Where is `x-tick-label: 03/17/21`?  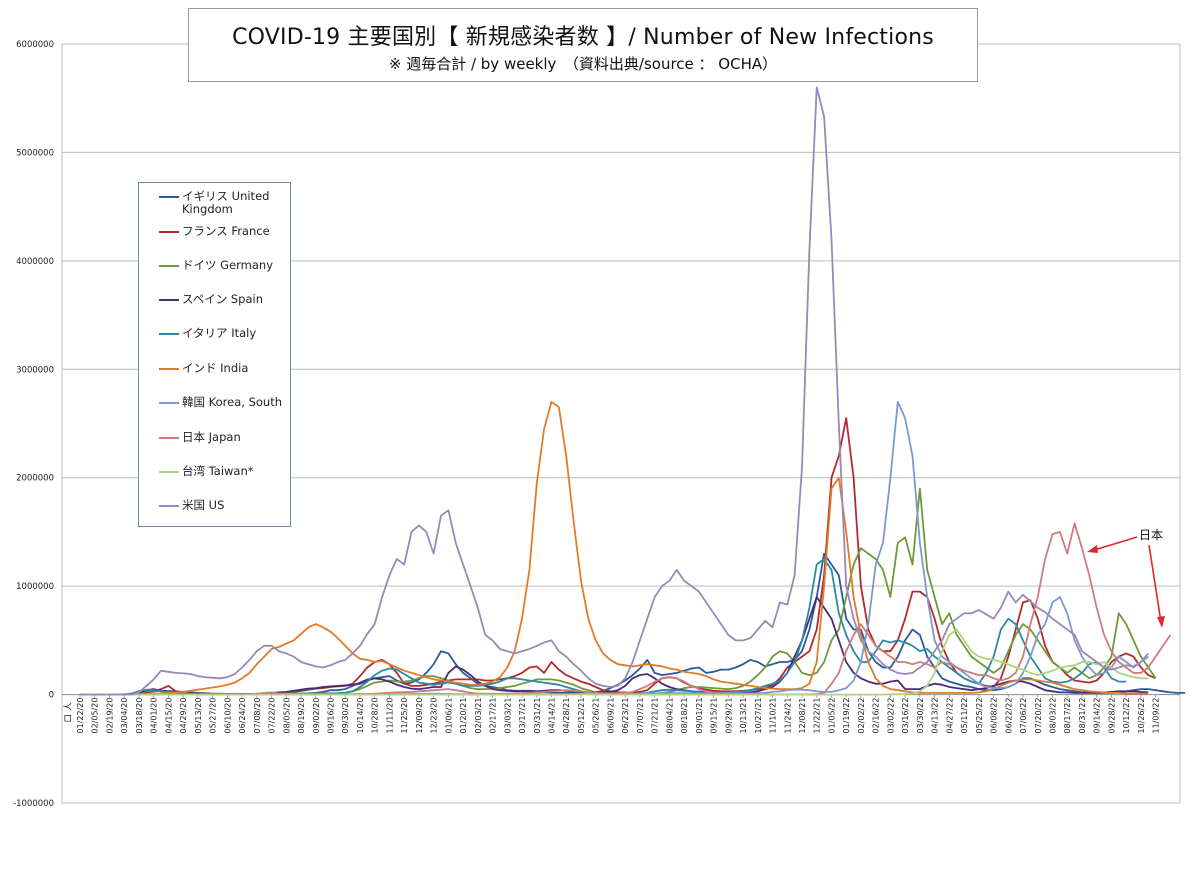 x-tick-label: 03/17/21 is located at coordinates (522, 716).